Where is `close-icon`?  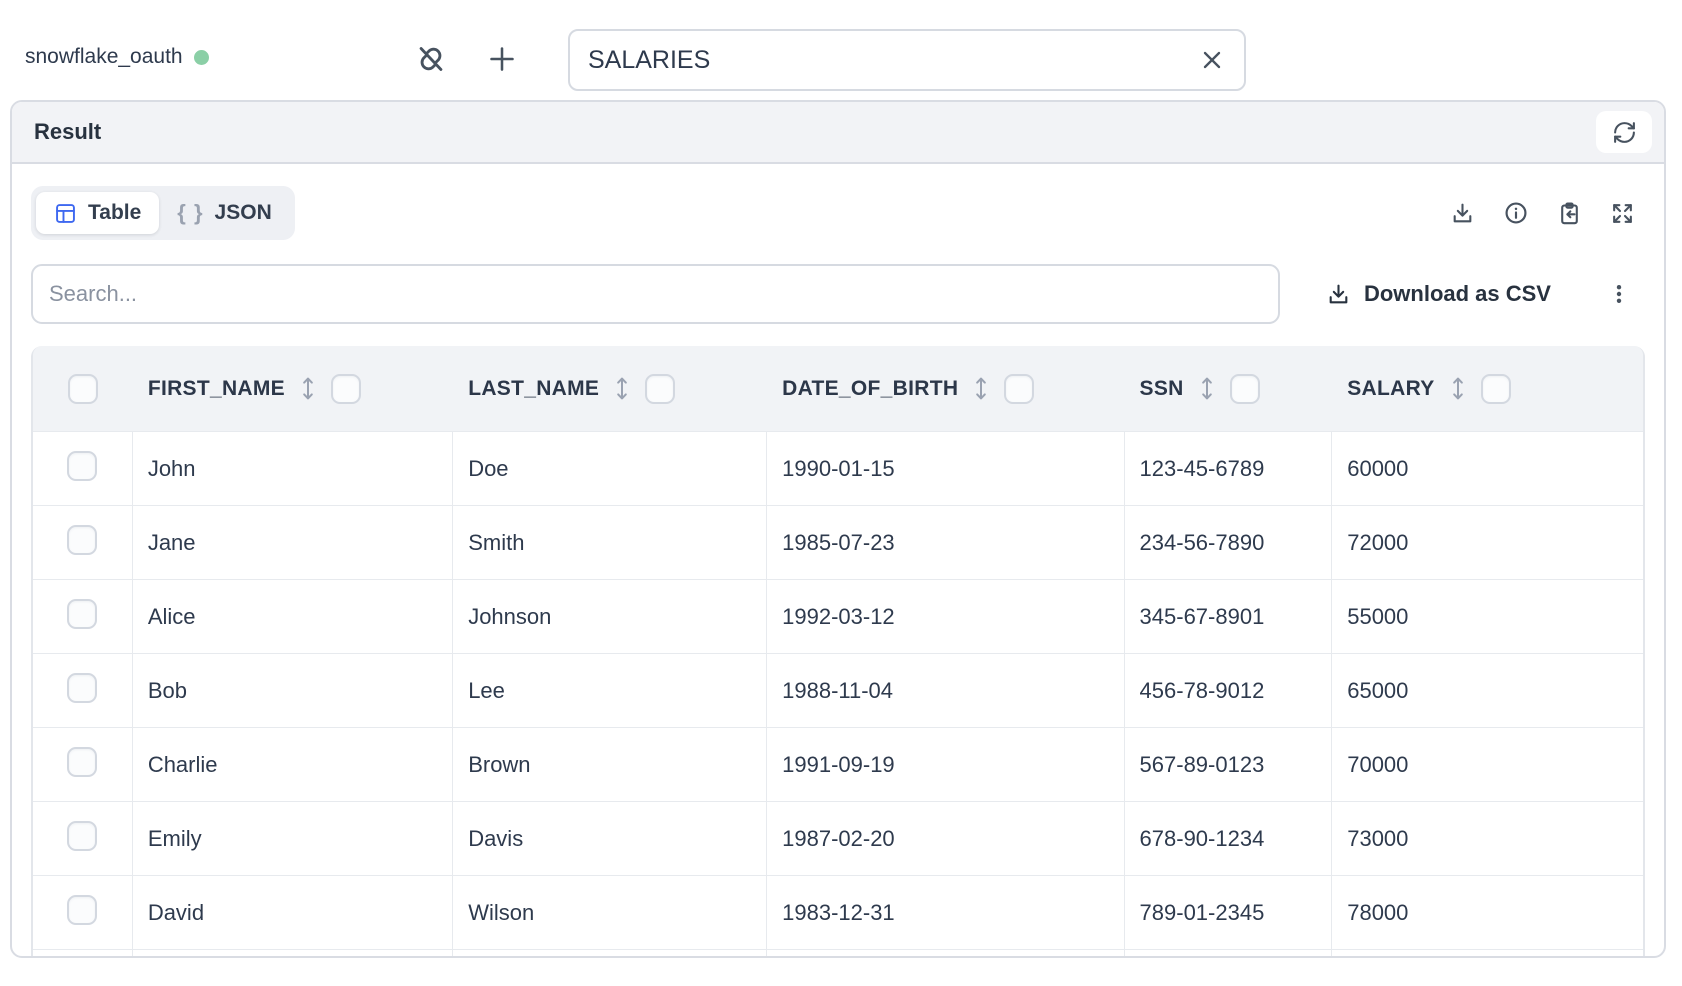
close-icon is located at coordinates (1212, 60).